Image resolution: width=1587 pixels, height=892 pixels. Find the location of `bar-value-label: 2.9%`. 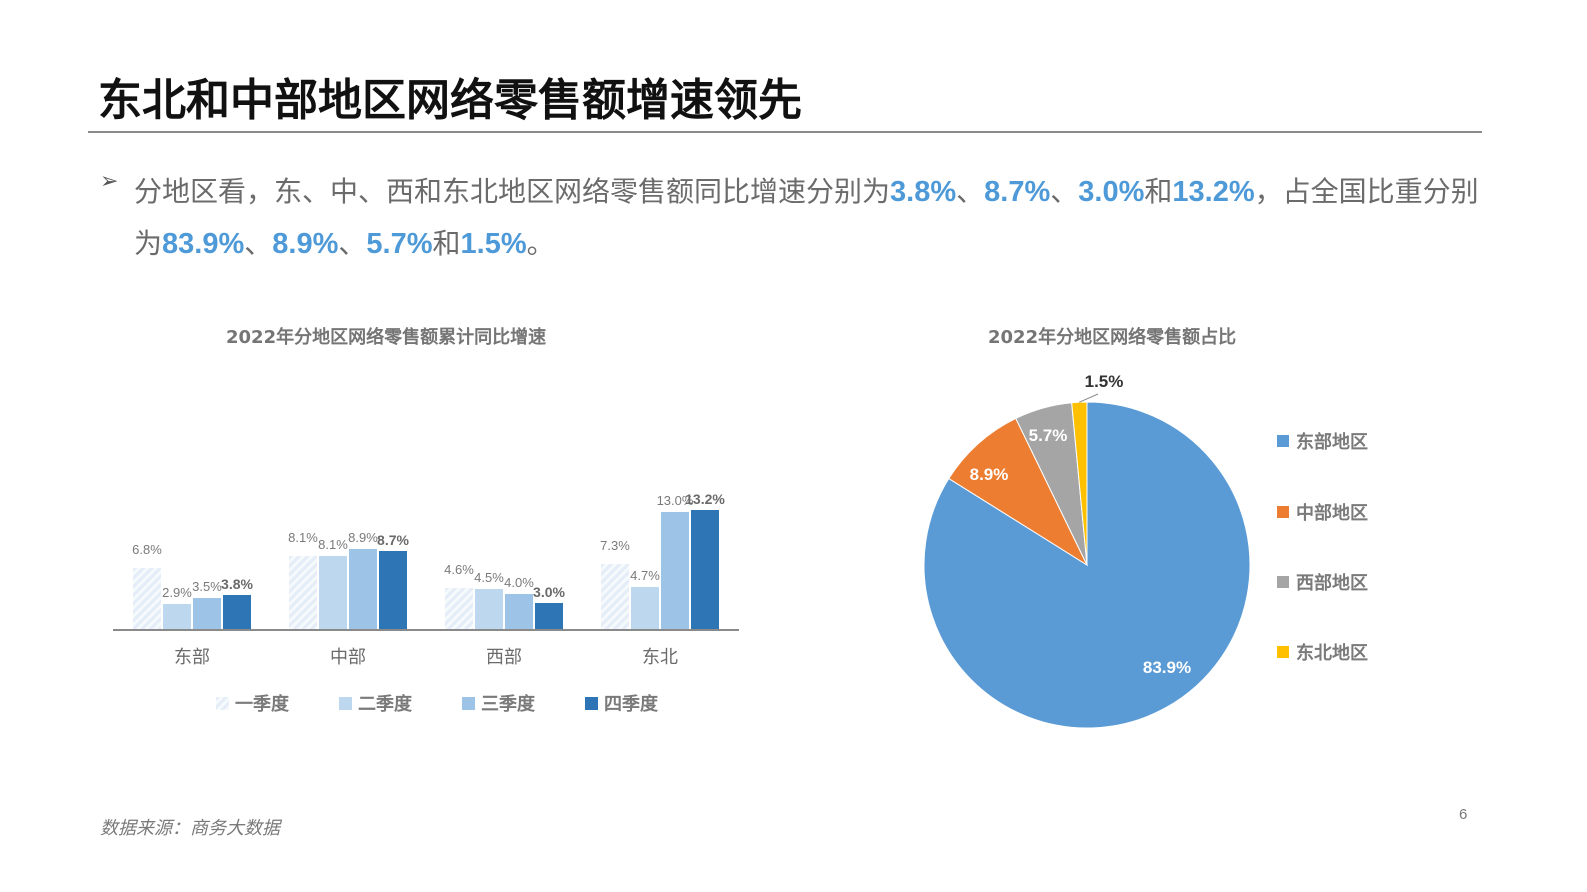

bar-value-label: 2.9% is located at coordinates (177, 592).